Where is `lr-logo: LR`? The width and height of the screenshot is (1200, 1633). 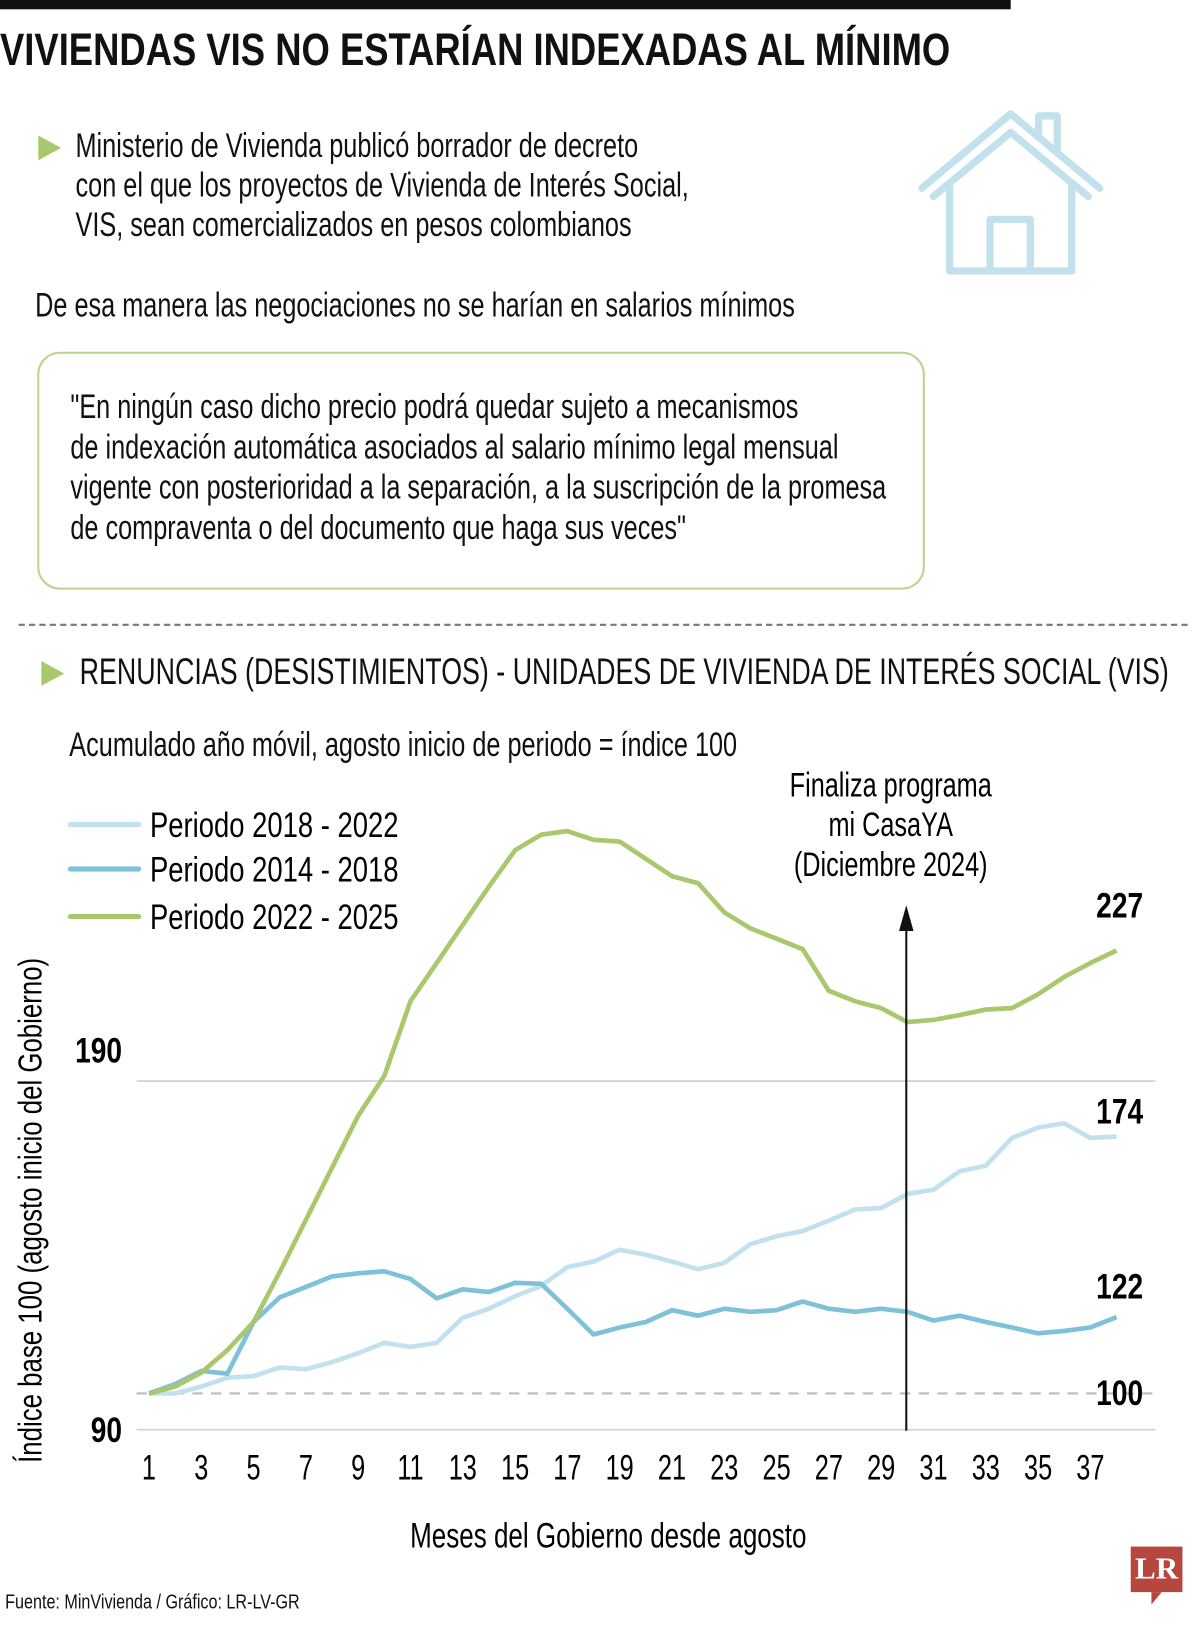 lr-logo: LR is located at coordinates (1156, 1575).